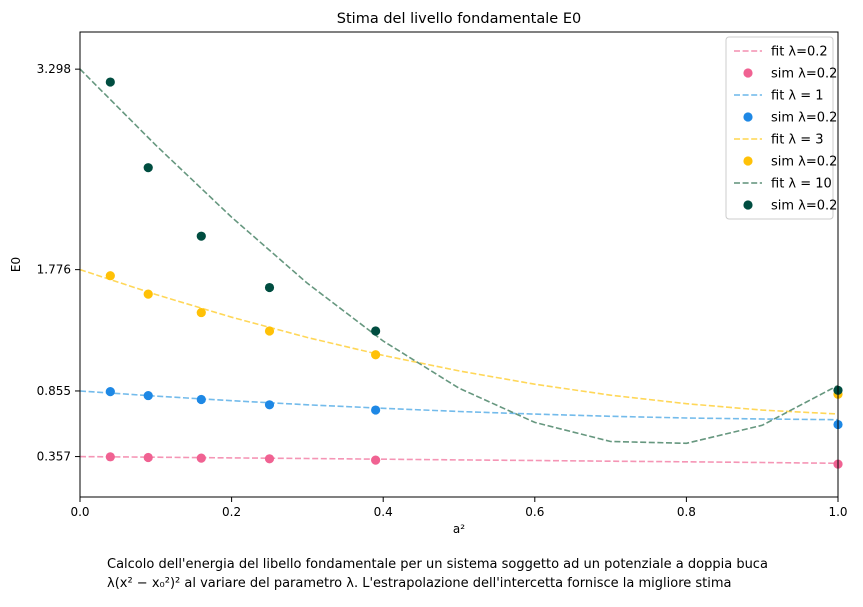 The image size is (863, 607). I want to click on chart-title: Stima del livello fondamentale E0, so click(459, 19).